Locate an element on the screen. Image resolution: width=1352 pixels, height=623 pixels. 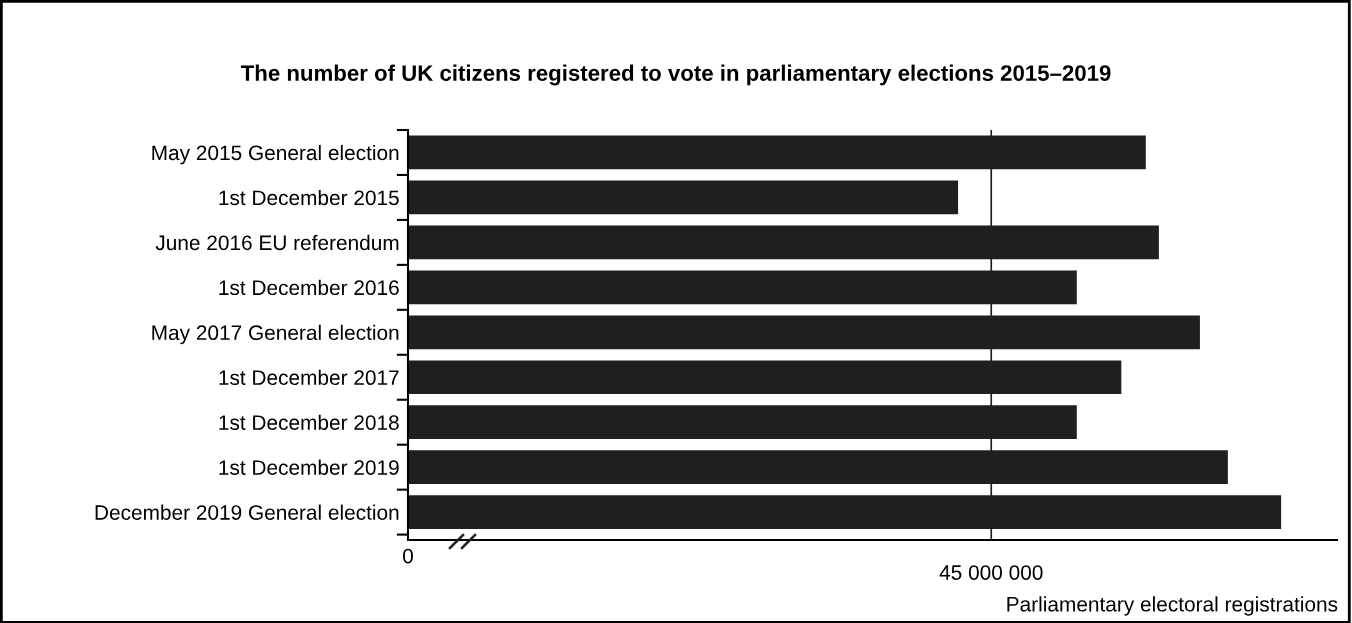
y-tick-label: May 2015 General election is located at coordinates (275, 154).